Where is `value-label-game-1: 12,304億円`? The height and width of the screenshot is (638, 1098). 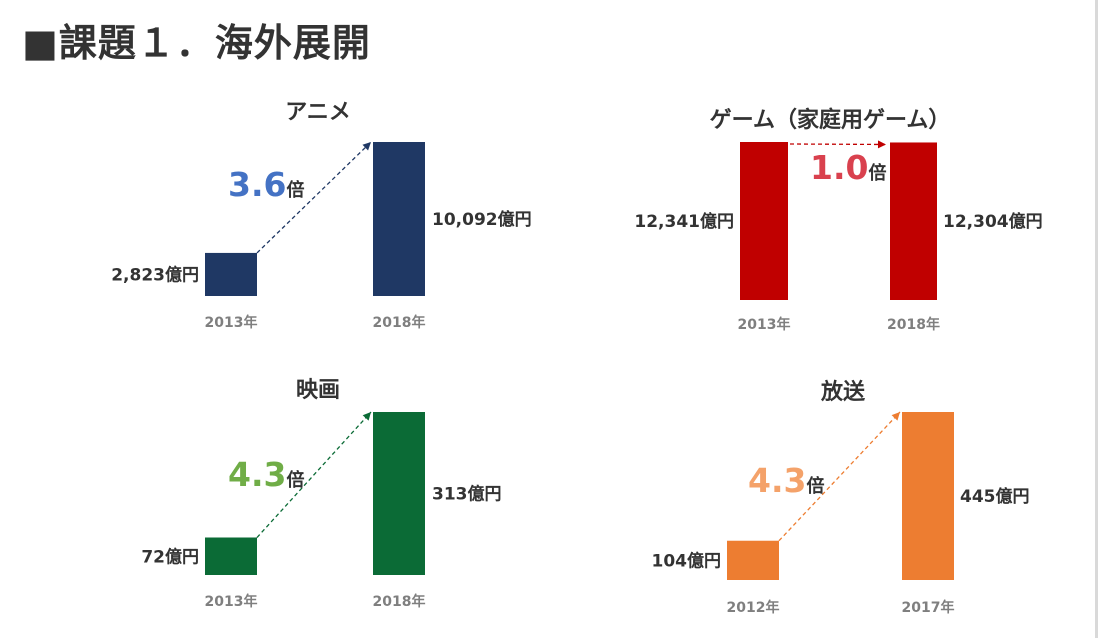 value-label-game-1: 12,304億円 is located at coordinates (993, 221).